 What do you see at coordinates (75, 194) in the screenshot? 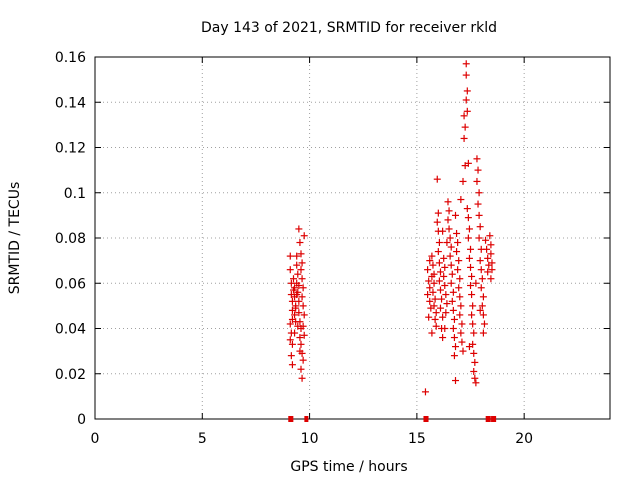
I see `y-tick-label: 0.1` at bounding box center [75, 194].